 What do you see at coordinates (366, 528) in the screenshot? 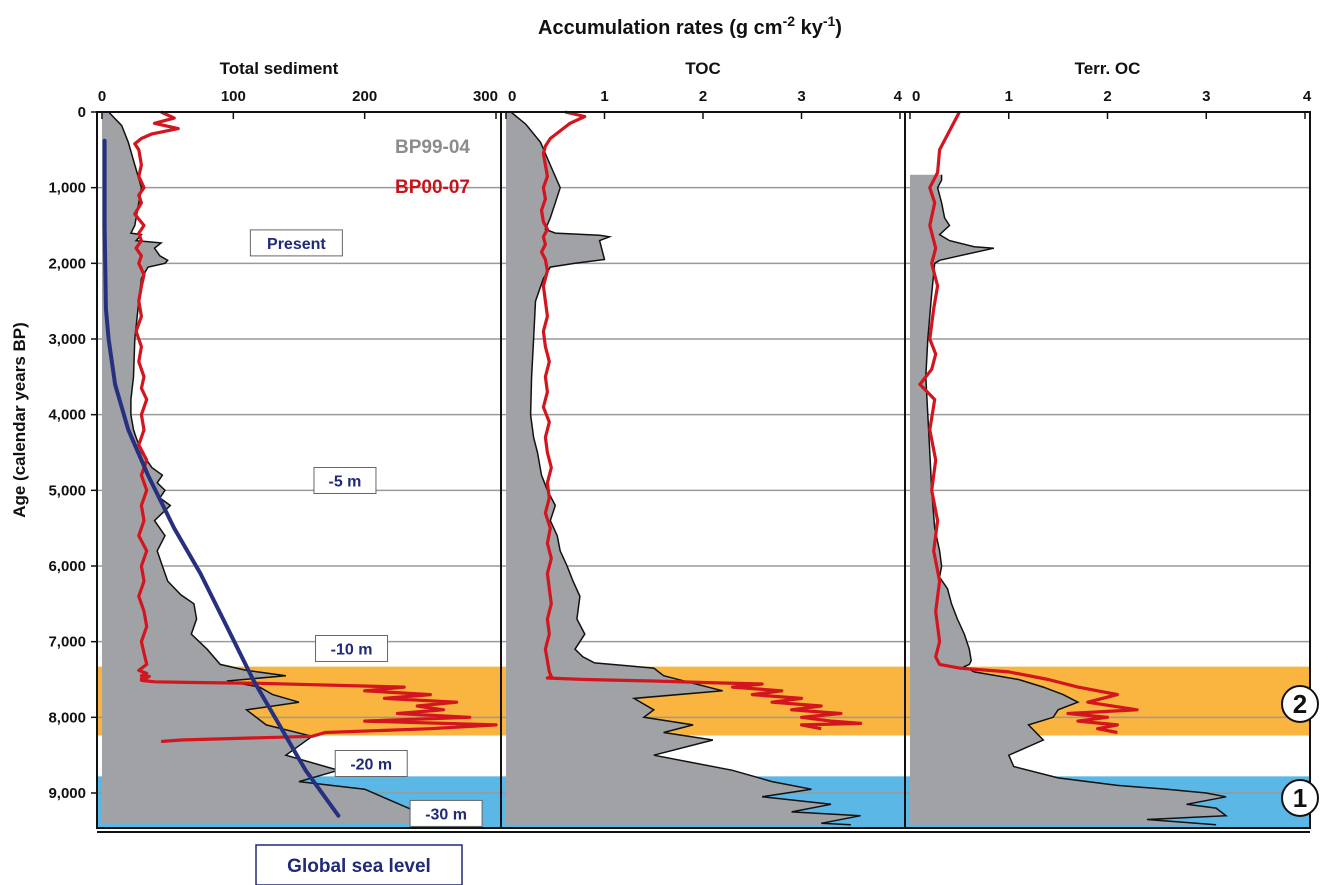
I see `sea-level-annotations: Present -5 m -10 m -20 m -30 m` at bounding box center [366, 528].